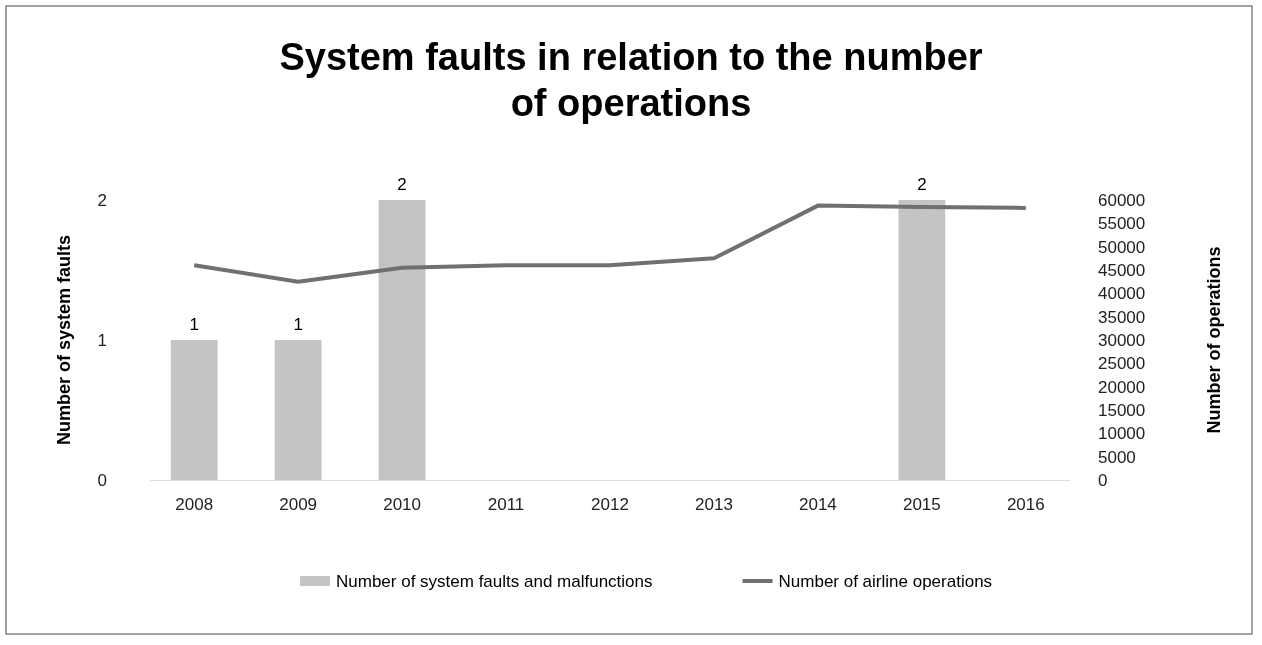 Image resolution: width=1262 pixels, height=645 pixels. I want to click on legend-label: Number of airline operations, so click(885, 581).